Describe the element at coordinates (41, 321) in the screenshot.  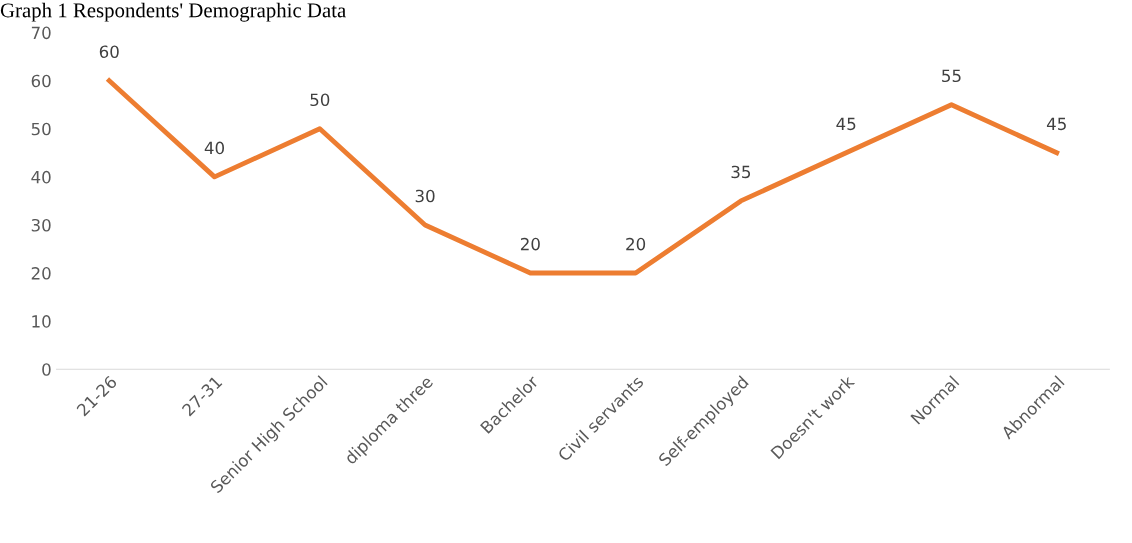
I see `y-tick-label: 10` at that location.